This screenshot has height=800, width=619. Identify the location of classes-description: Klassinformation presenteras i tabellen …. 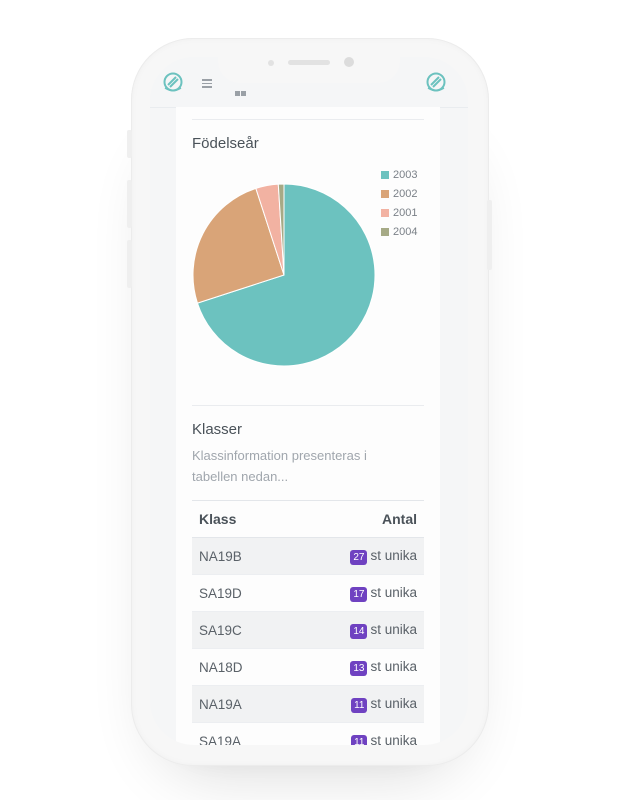
(279, 466).